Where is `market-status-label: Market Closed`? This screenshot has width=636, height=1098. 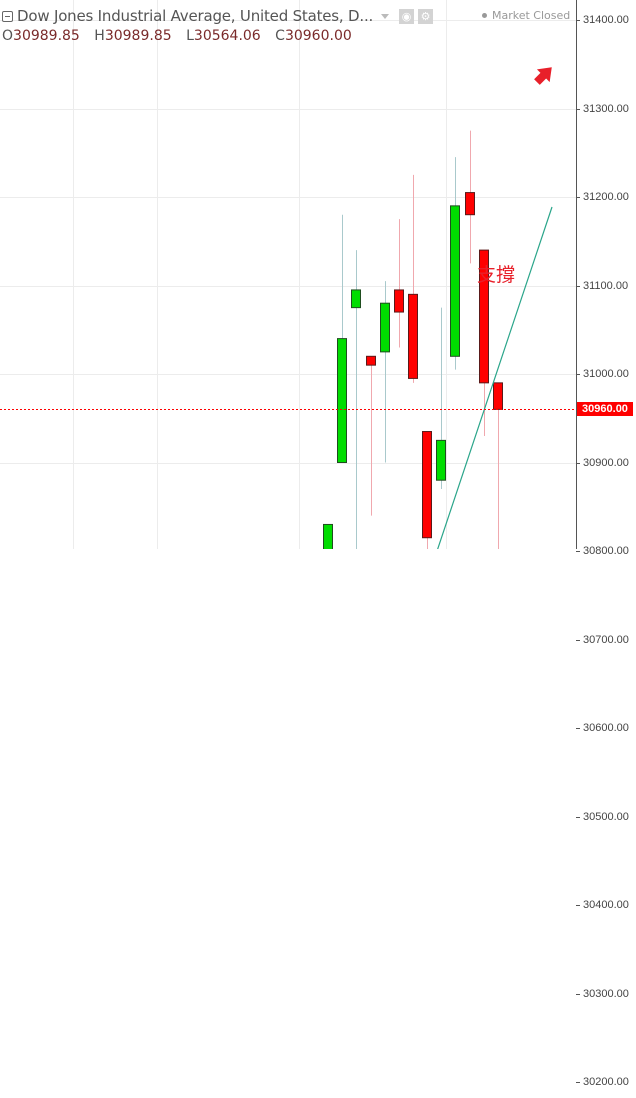
market-status-label: Market Closed is located at coordinates (531, 15).